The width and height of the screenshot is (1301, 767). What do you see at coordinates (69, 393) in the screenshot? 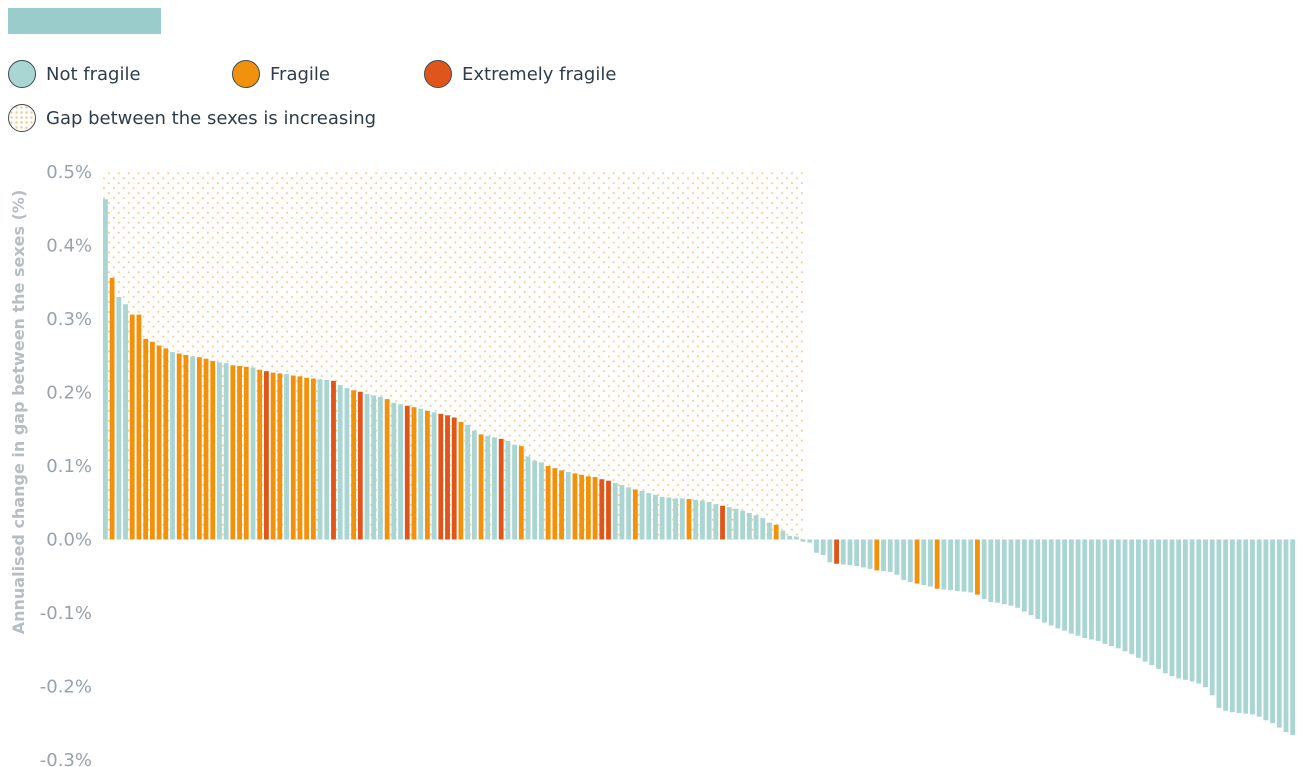
I see `y-tick-label: 0.2%` at bounding box center [69, 393].